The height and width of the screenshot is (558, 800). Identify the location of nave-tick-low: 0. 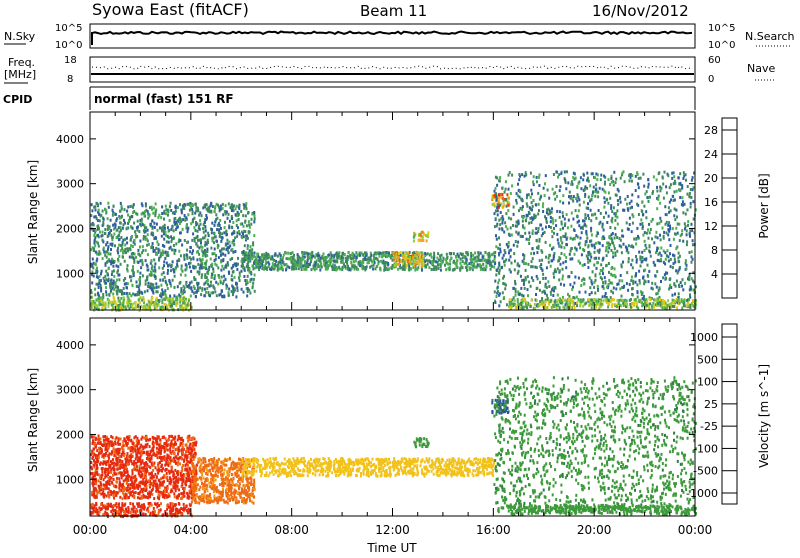
(711, 79).